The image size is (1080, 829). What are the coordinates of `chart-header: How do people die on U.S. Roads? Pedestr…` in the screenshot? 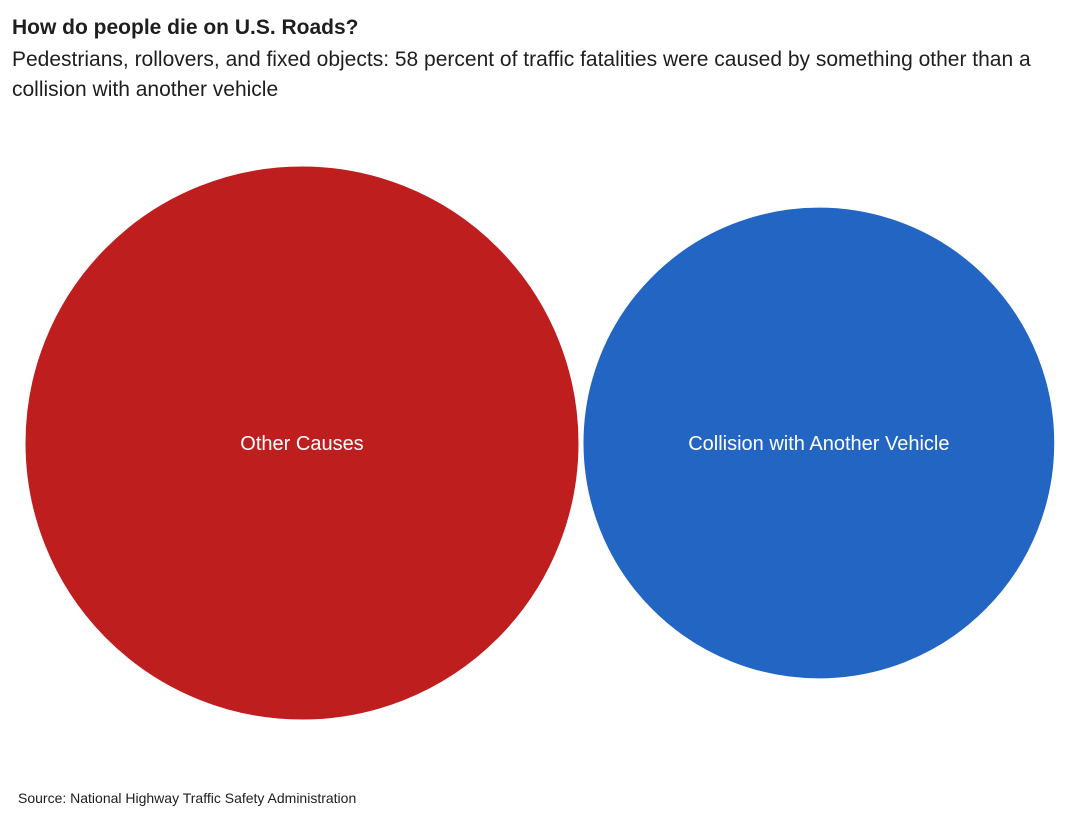 It's located at (537, 59).